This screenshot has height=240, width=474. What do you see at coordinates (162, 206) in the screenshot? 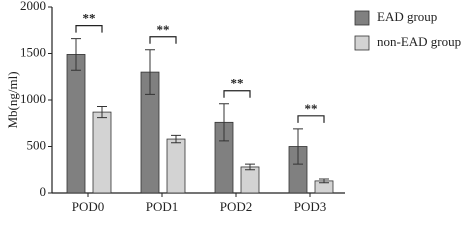
I see `x-tick-label: POD1` at bounding box center [162, 206].